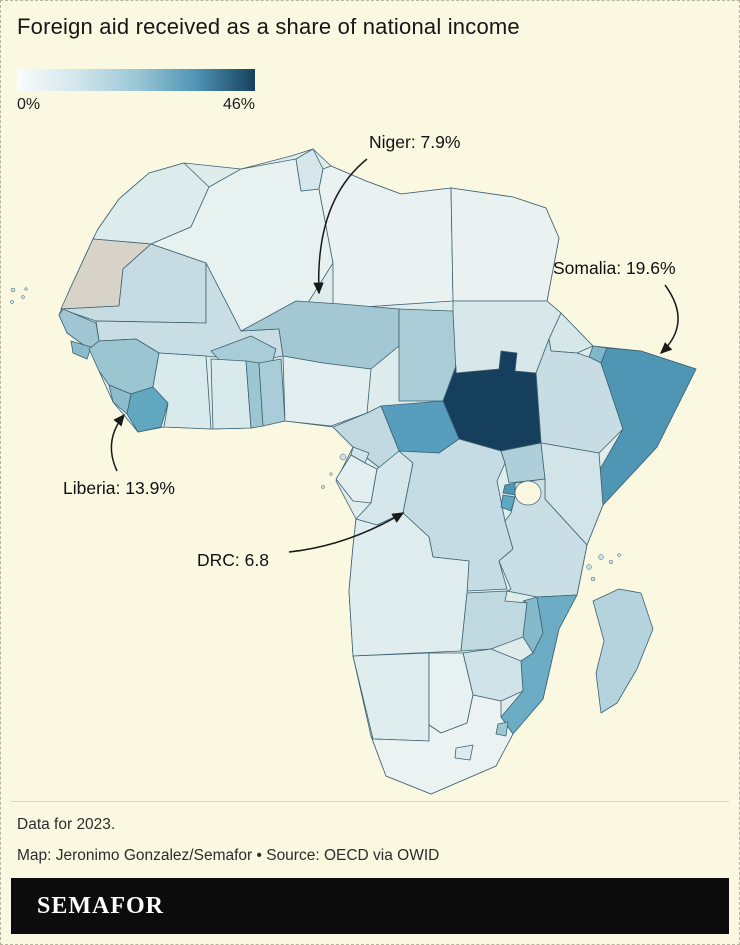 This screenshot has height=945, width=740. Describe the element at coordinates (346, 532) in the screenshot. I see `annotation-arrow-drc` at that location.